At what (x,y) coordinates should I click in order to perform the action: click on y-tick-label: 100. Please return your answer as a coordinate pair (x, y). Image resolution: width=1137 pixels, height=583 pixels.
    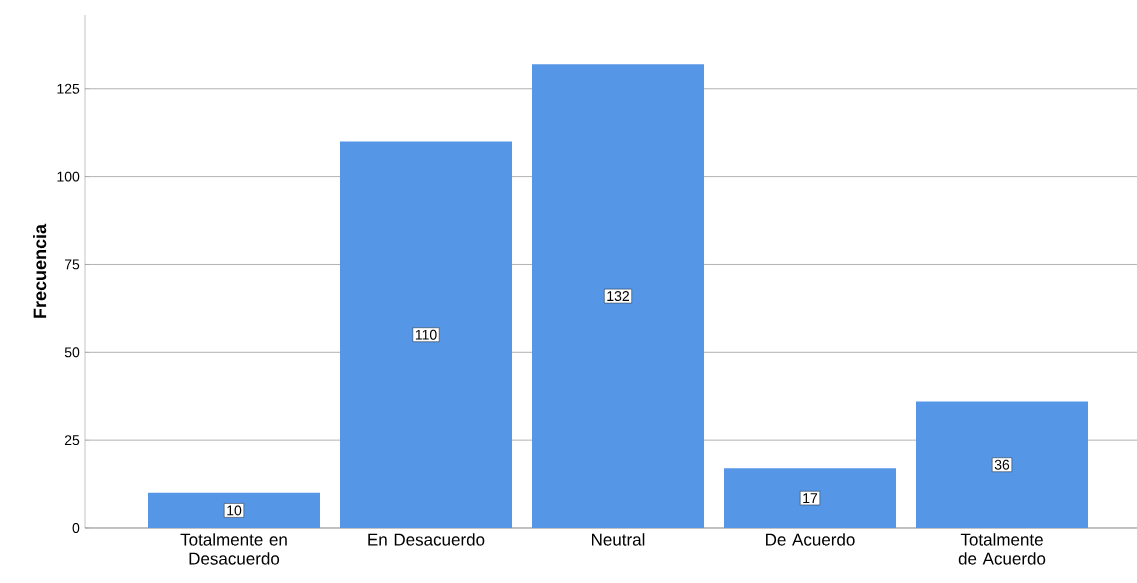
    Looking at the image, I should click on (68, 176).